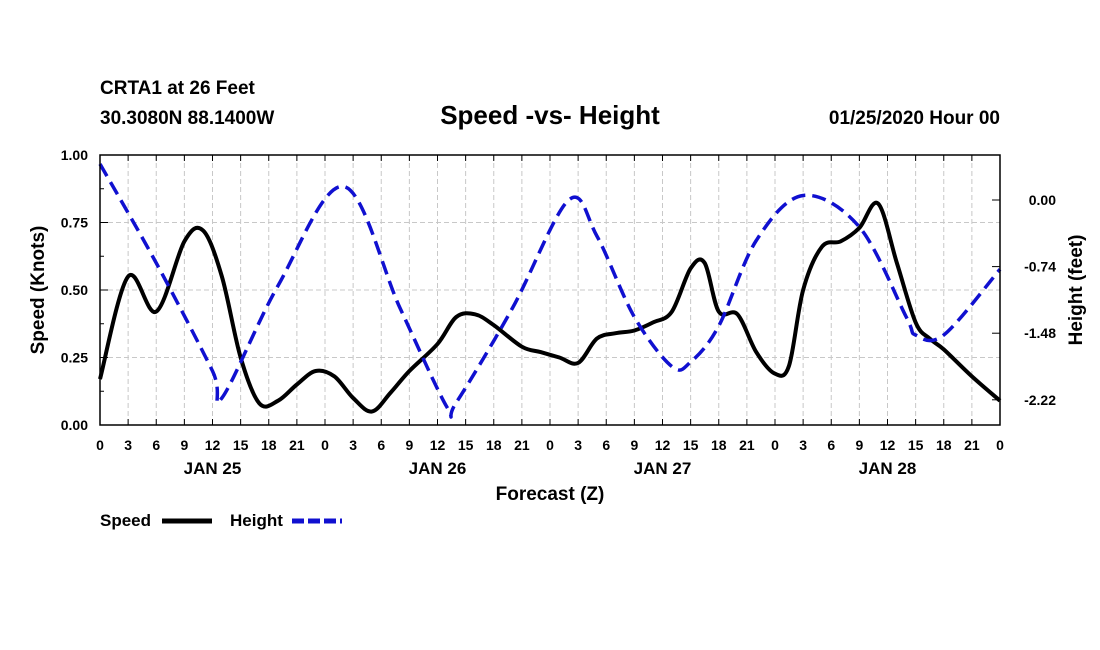 The height and width of the screenshot is (650, 1100). What do you see at coordinates (74, 425) in the screenshot?
I see `y-left-tick-label: 0.00` at bounding box center [74, 425].